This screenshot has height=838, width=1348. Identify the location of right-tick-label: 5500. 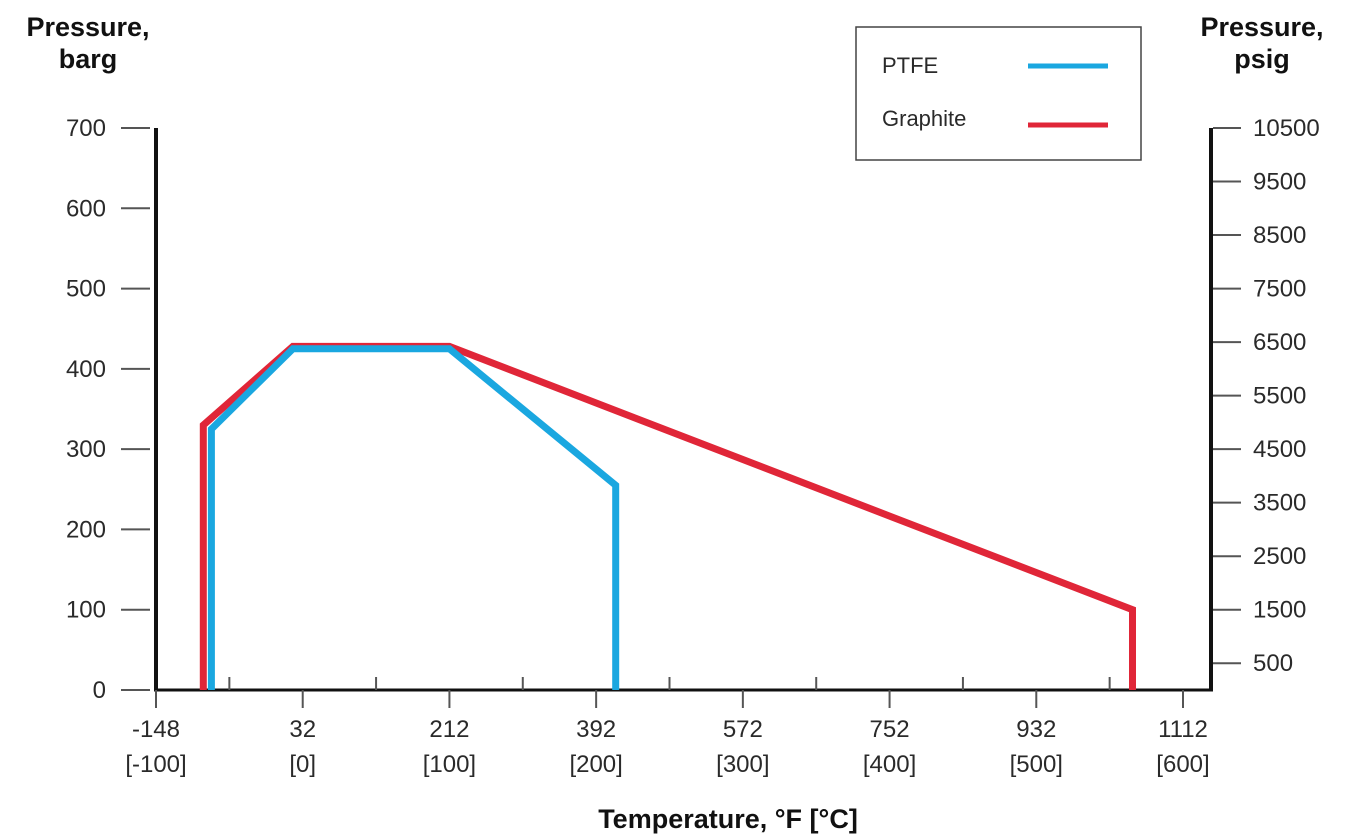
(1279, 396).